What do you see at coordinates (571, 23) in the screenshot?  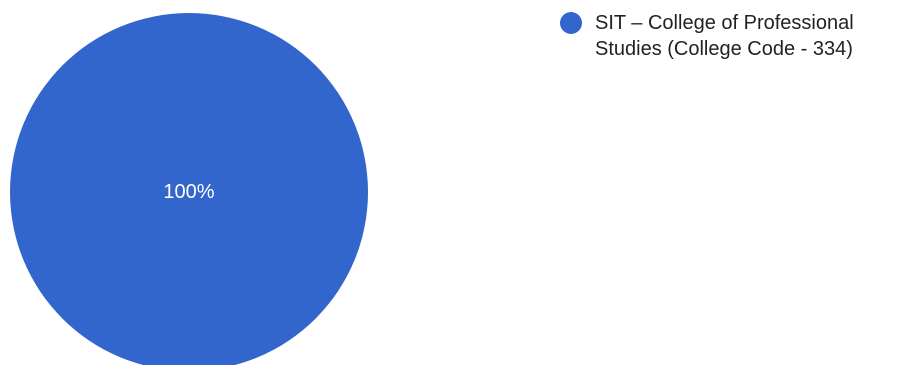 I see `legend-swatch-icon` at bounding box center [571, 23].